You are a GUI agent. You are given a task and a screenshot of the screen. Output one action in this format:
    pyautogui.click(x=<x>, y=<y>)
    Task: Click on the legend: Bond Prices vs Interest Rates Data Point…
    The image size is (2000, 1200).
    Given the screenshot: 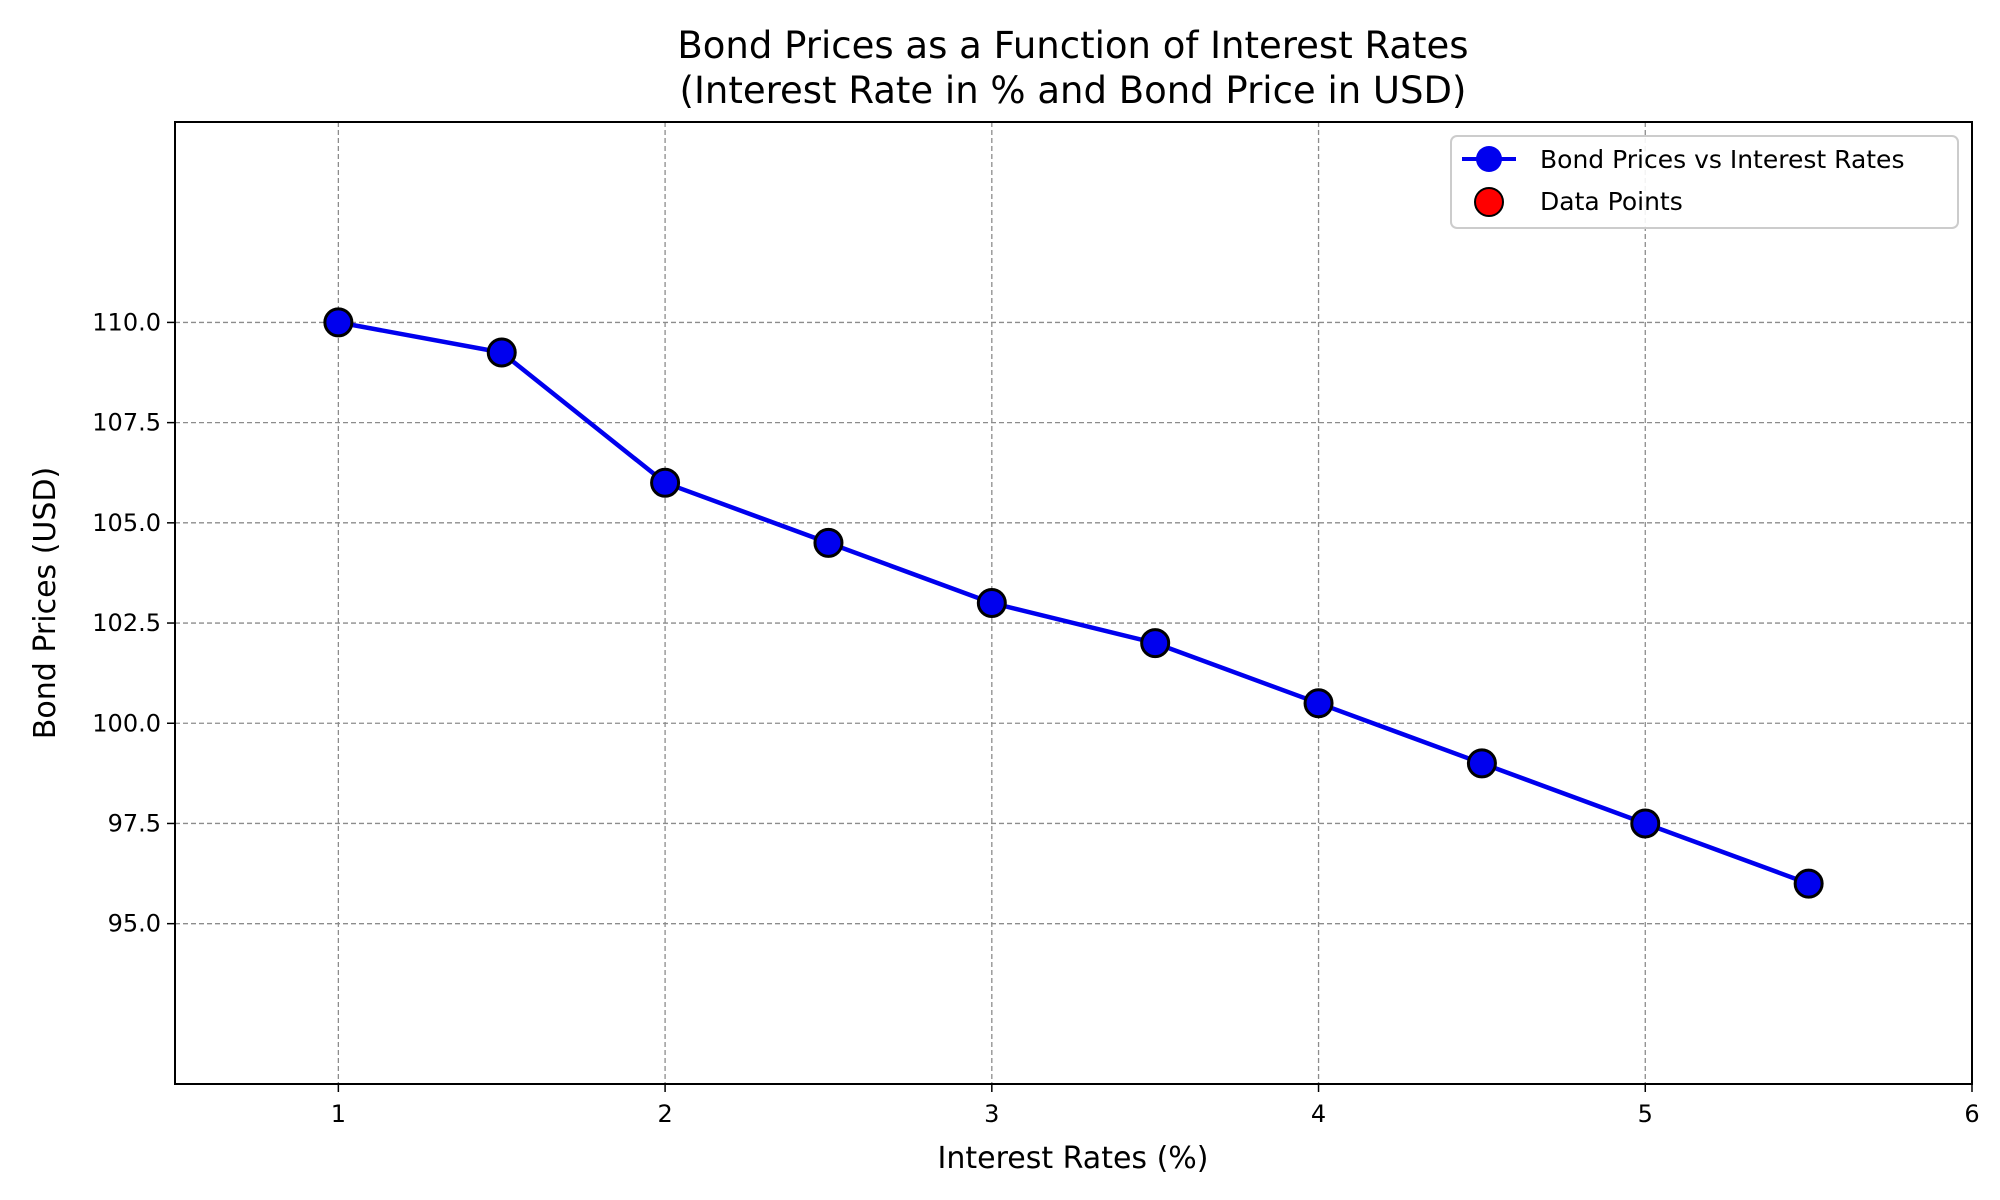 What is the action you would take?
    pyautogui.click(x=1704, y=182)
    